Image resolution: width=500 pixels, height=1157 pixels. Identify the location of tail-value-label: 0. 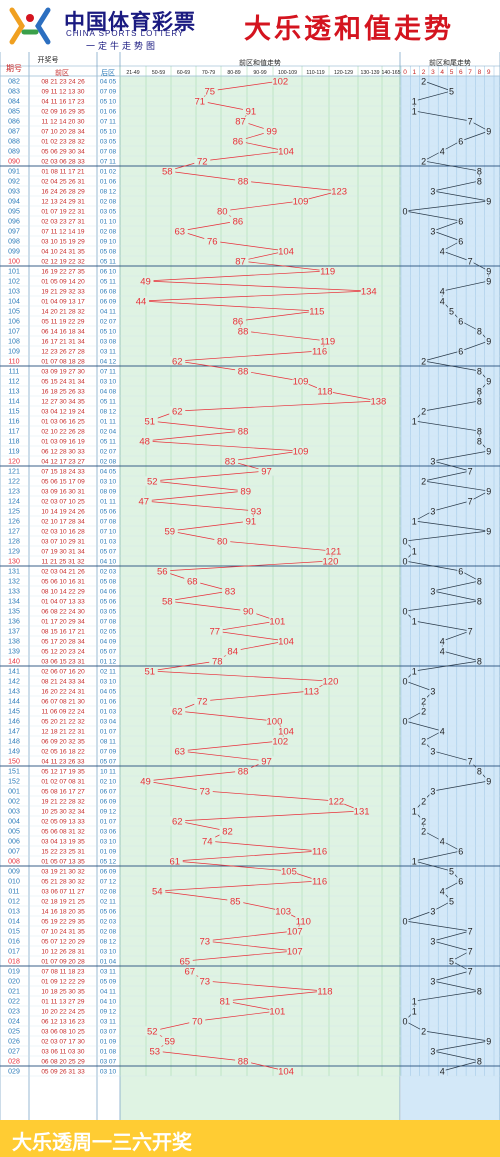
(404, 922).